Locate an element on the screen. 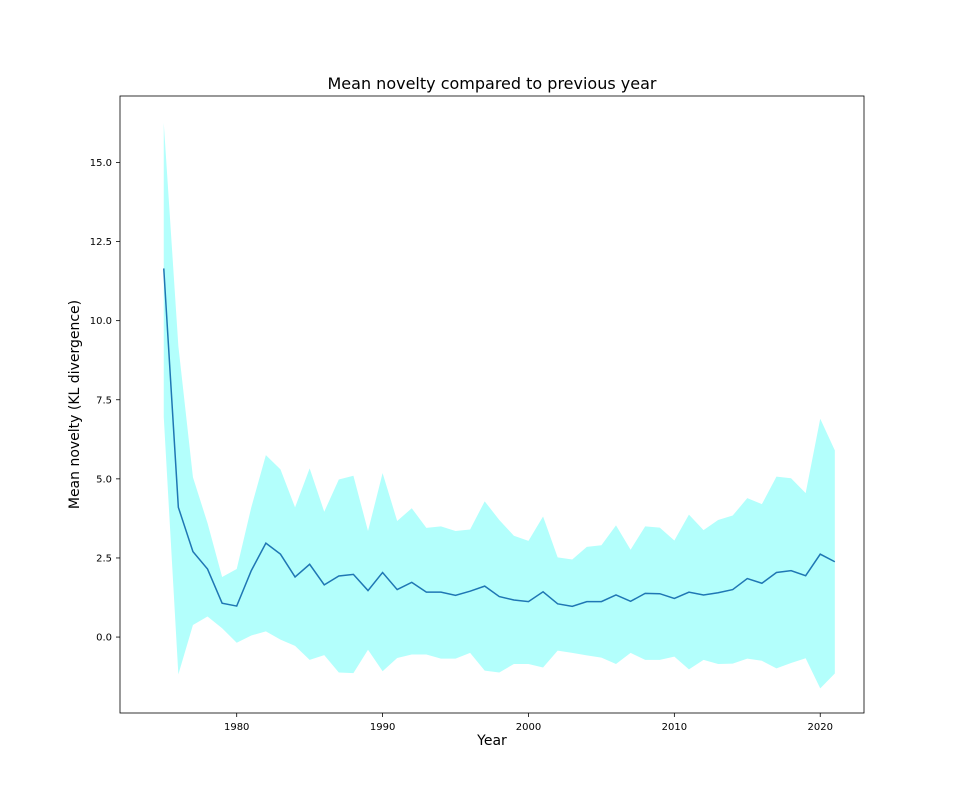  y-tick-label: 7.5 is located at coordinates (104, 400).